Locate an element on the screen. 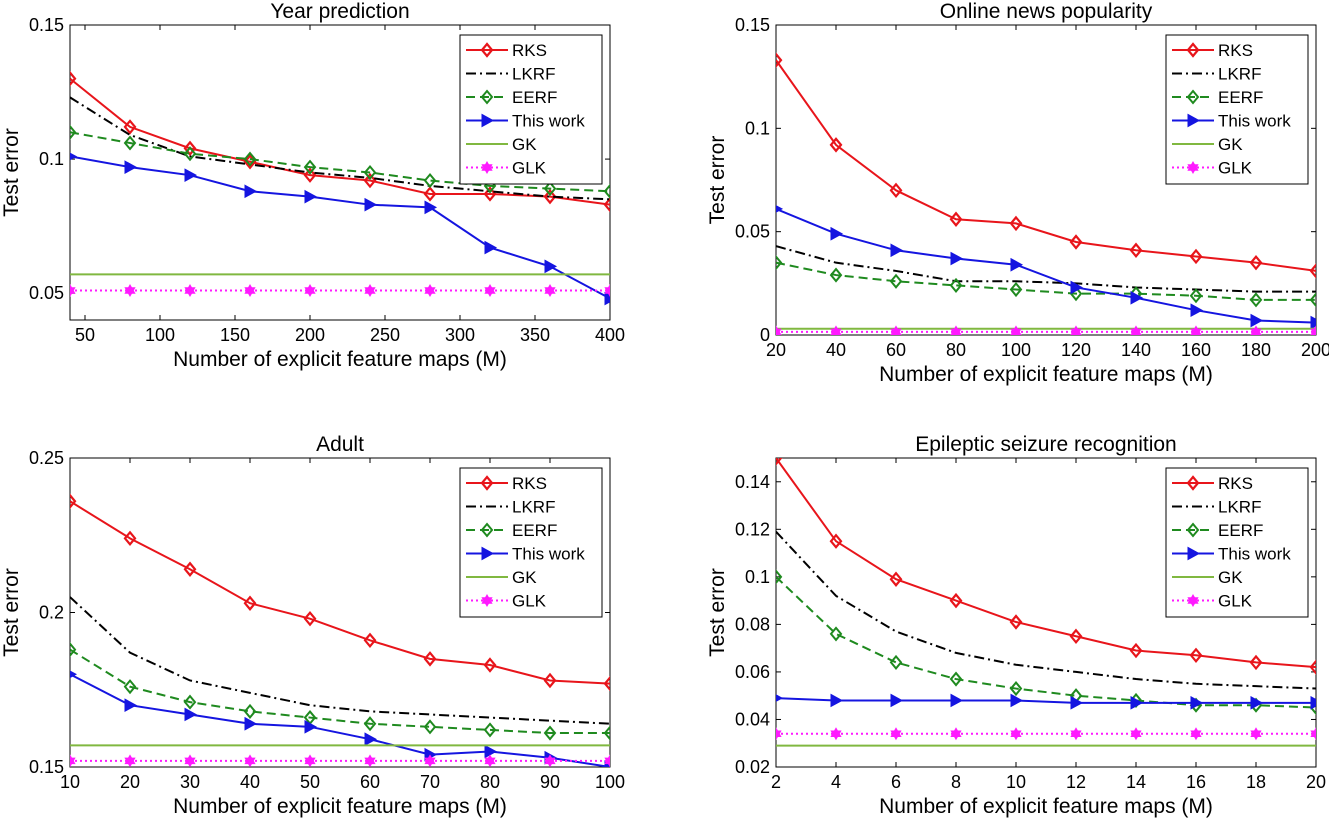 The width and height of the screenshot is (1329, 828). series-lkrf is located at coordinates (340, 148).